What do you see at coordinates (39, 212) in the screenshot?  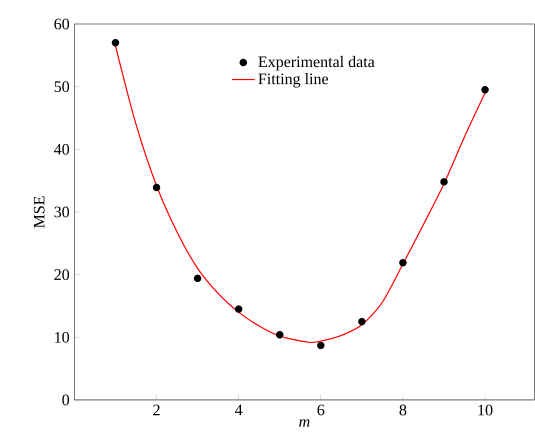 I see `y-axis-title: MSE` at bounding box center [39, 212].